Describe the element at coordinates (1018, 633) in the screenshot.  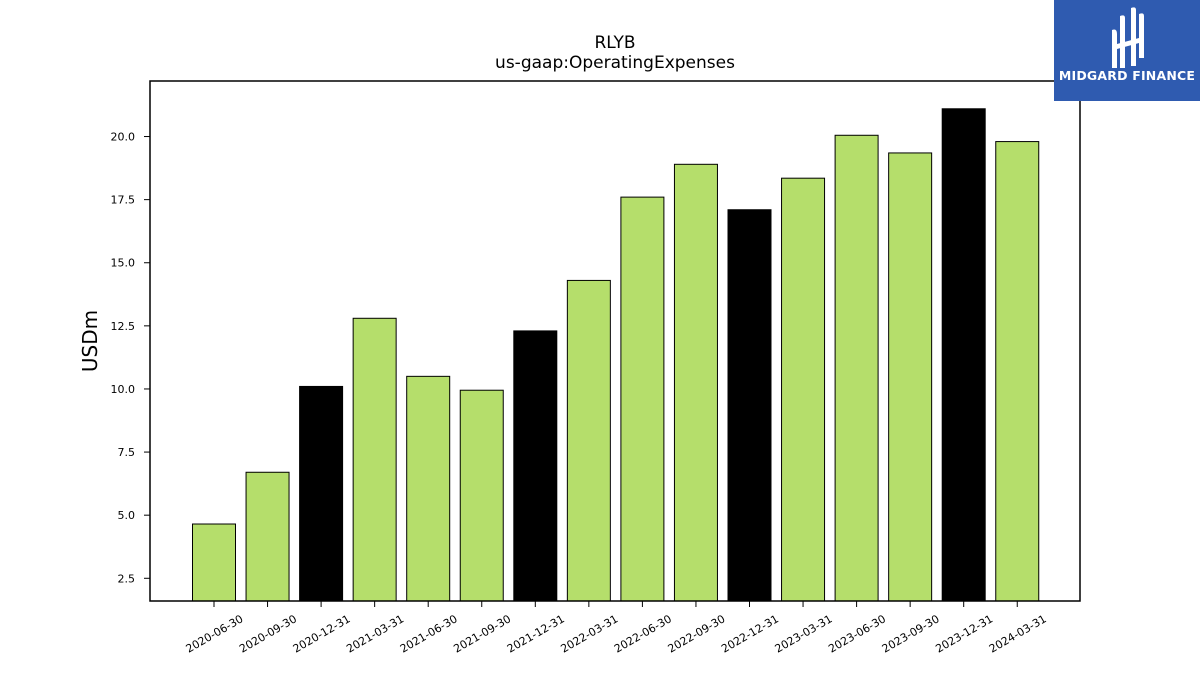
I see `x-tick-label: 2024-03-31` at that location.